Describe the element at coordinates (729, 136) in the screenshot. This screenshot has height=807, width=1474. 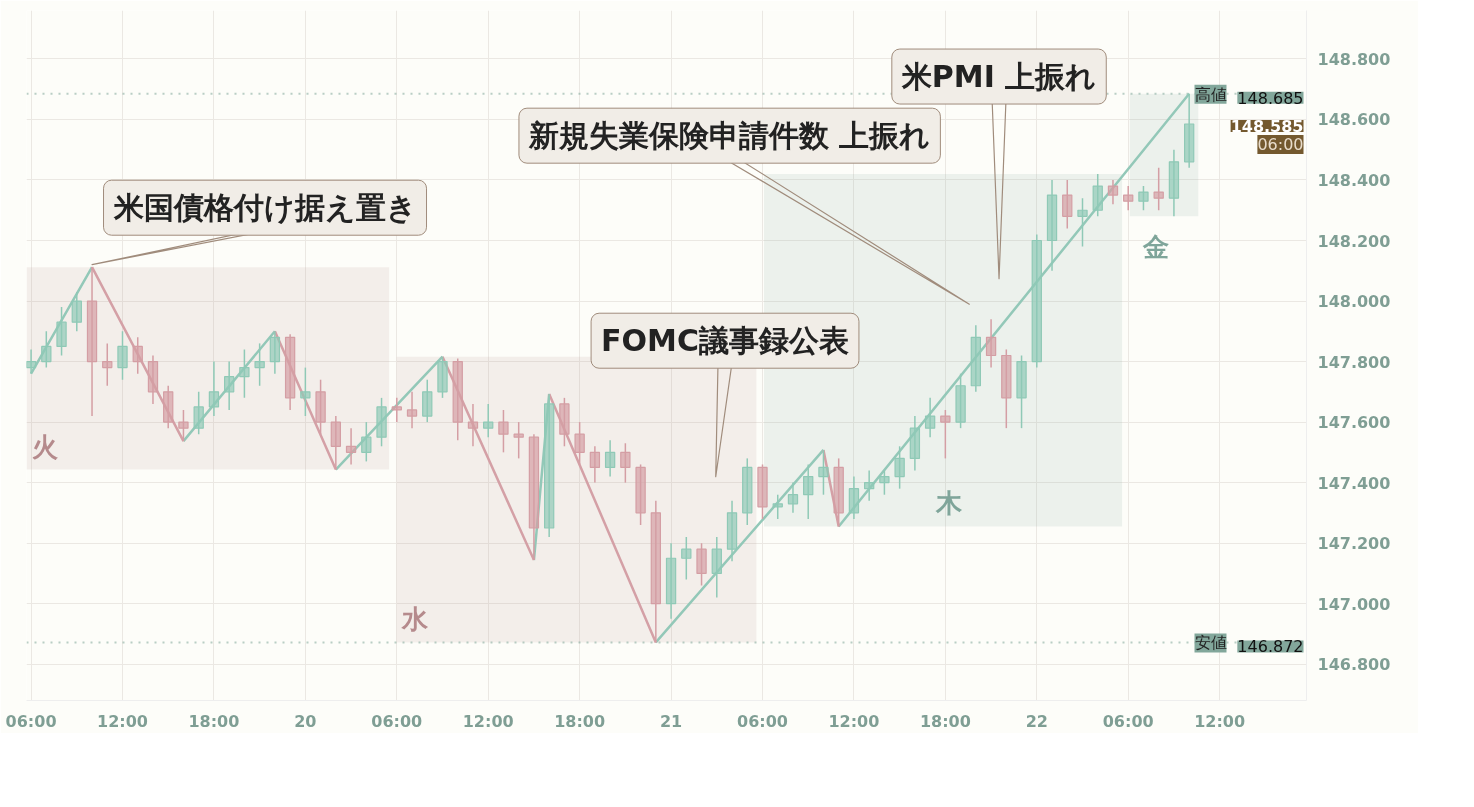
I see `annotation: 新規失業保険申請件数 上振れ` at that location.